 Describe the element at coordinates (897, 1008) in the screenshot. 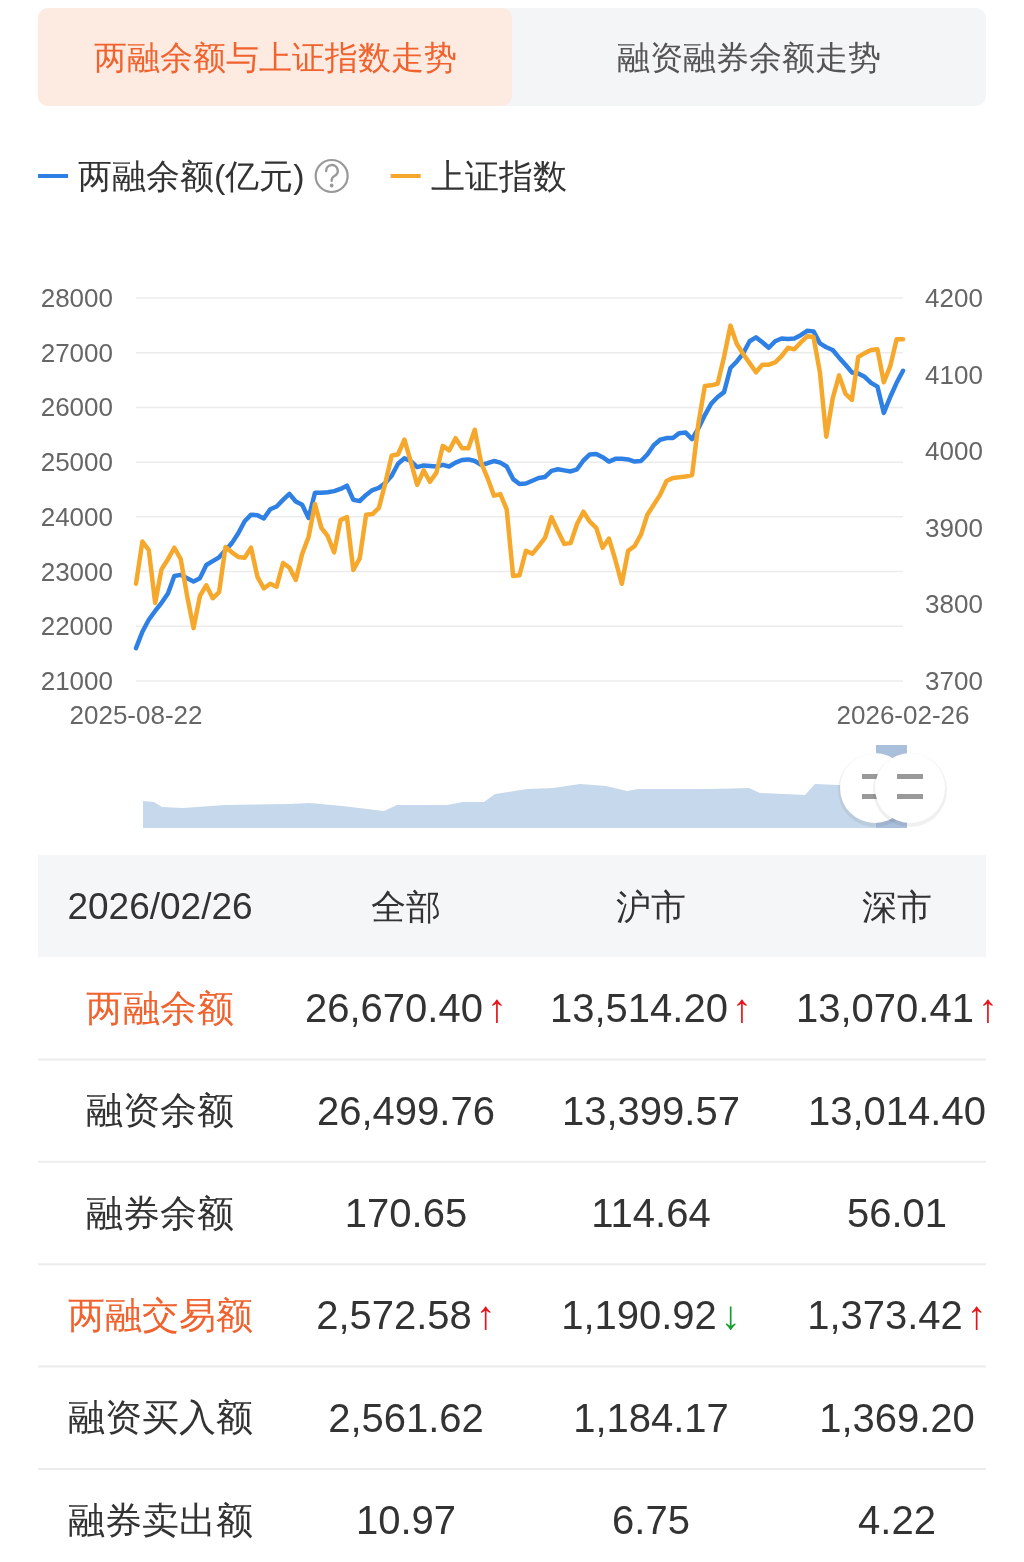

I see `data-label: 13,070.41↑` at that location.